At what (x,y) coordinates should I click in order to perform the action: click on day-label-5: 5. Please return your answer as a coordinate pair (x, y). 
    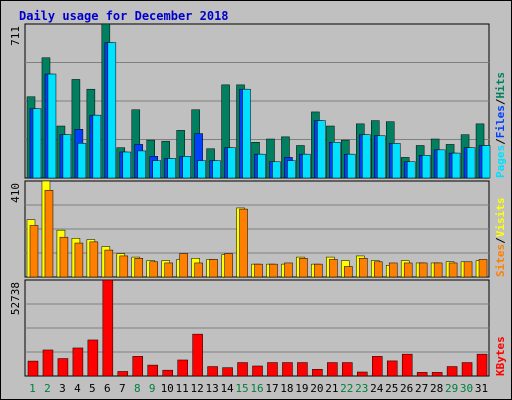
    Looking at the image, I should click on (92, 388).